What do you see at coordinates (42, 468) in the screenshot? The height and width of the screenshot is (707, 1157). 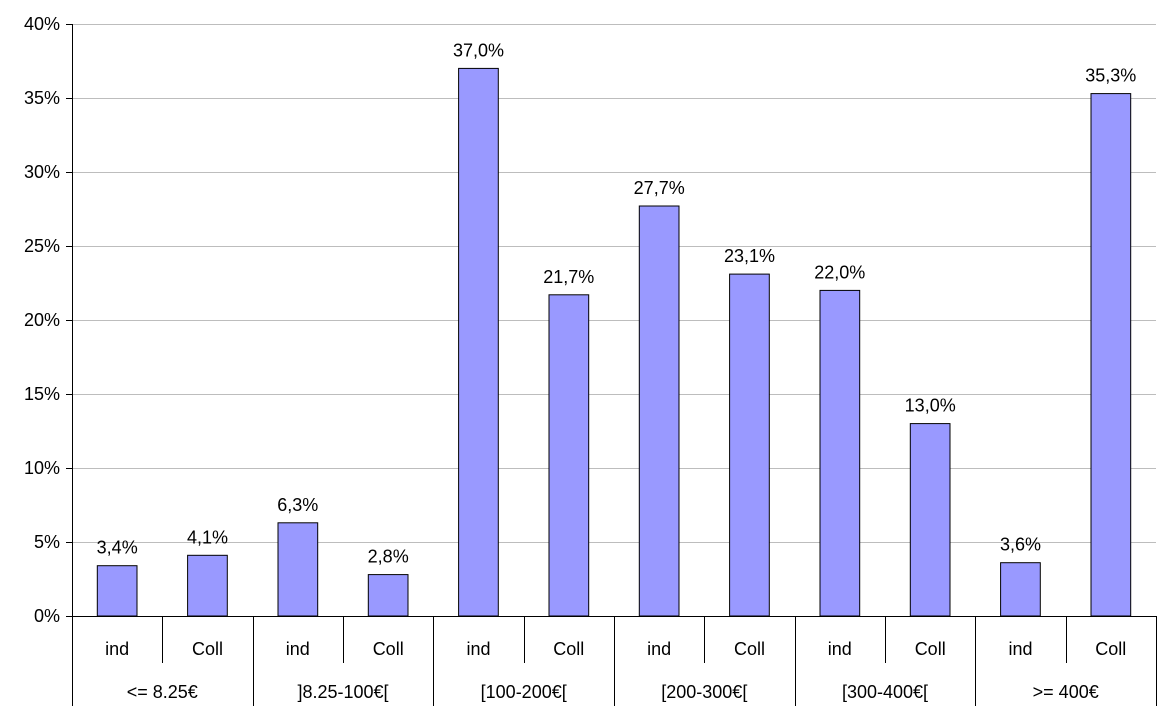 I see `y-tick-label: 10%` at bounding box center [42, 468].